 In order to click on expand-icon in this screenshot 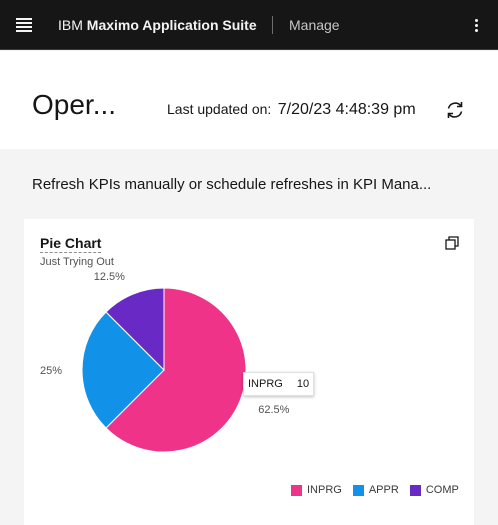, I will do `click(452, 243)`.